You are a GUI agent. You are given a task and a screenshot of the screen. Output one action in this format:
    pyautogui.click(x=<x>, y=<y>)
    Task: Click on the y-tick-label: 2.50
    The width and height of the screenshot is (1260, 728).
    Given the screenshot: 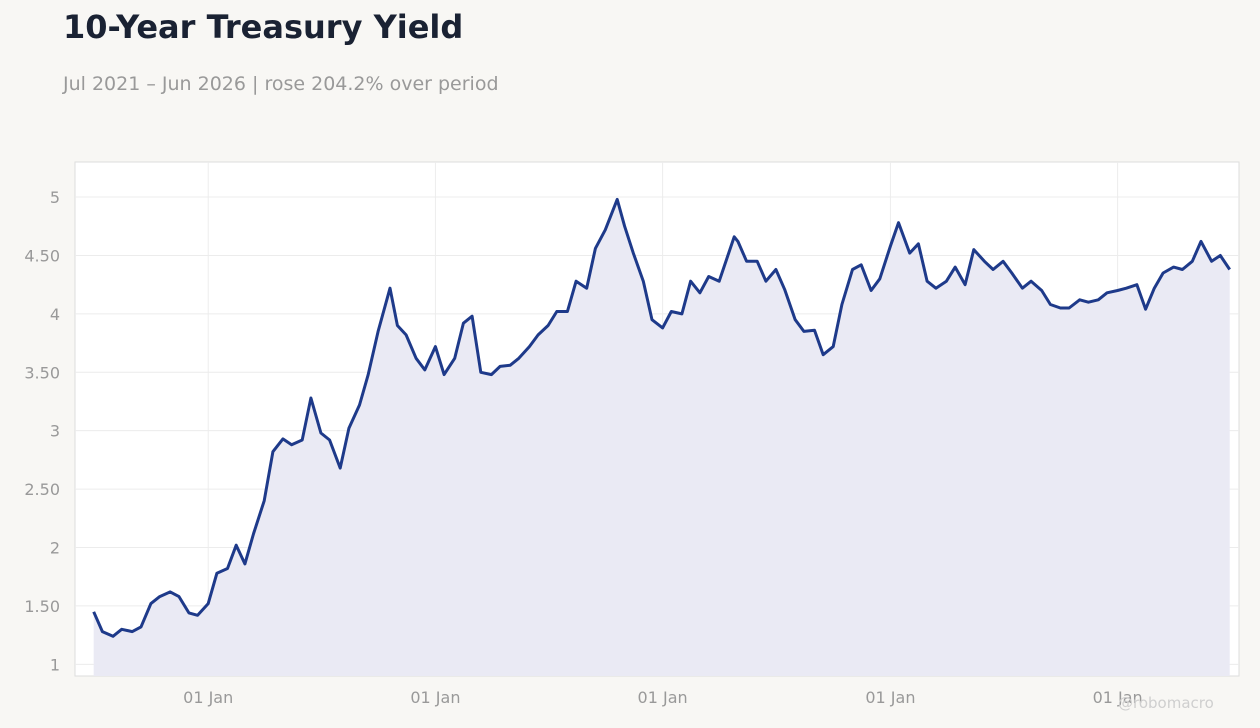 What is the action you would take?
    pyautogui.click(x=42, y=489)
    